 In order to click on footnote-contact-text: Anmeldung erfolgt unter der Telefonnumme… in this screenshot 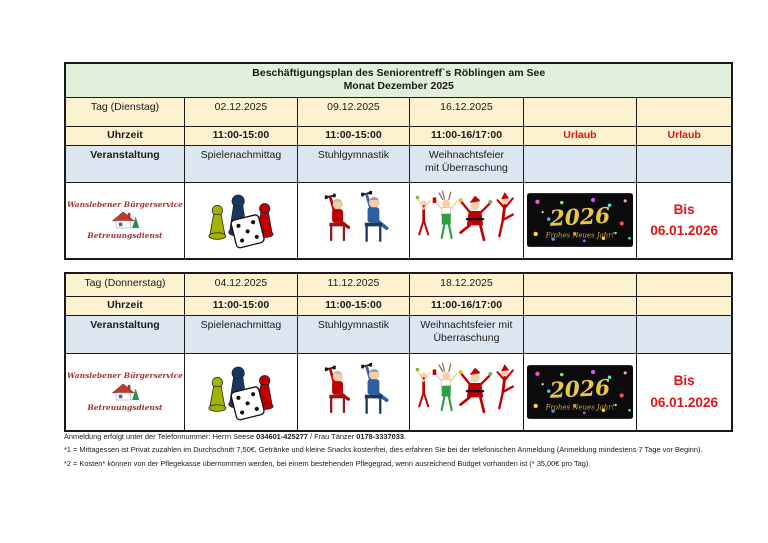, I will do `click(160, 436)`.